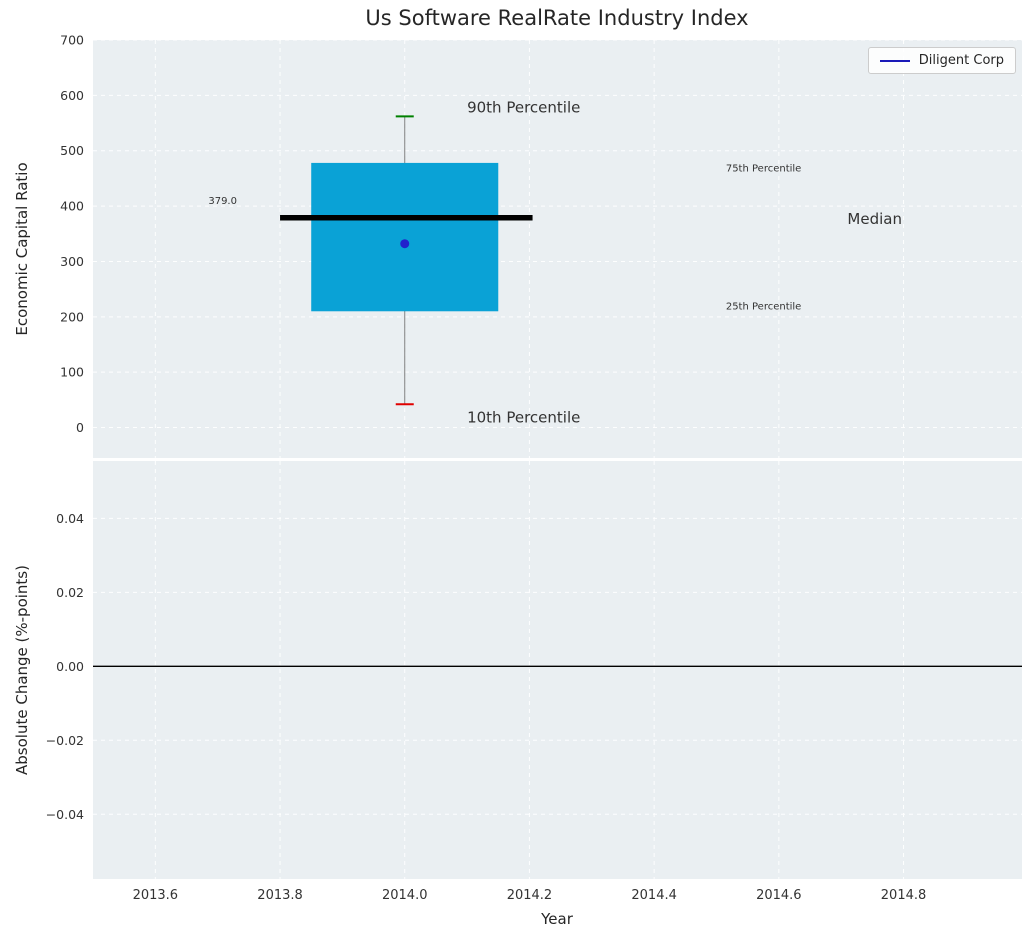 The image size is (1034, 942). Describe the element at coordinates (874, 219) in the screenshot. I see `annotation-median: Median` at that location.